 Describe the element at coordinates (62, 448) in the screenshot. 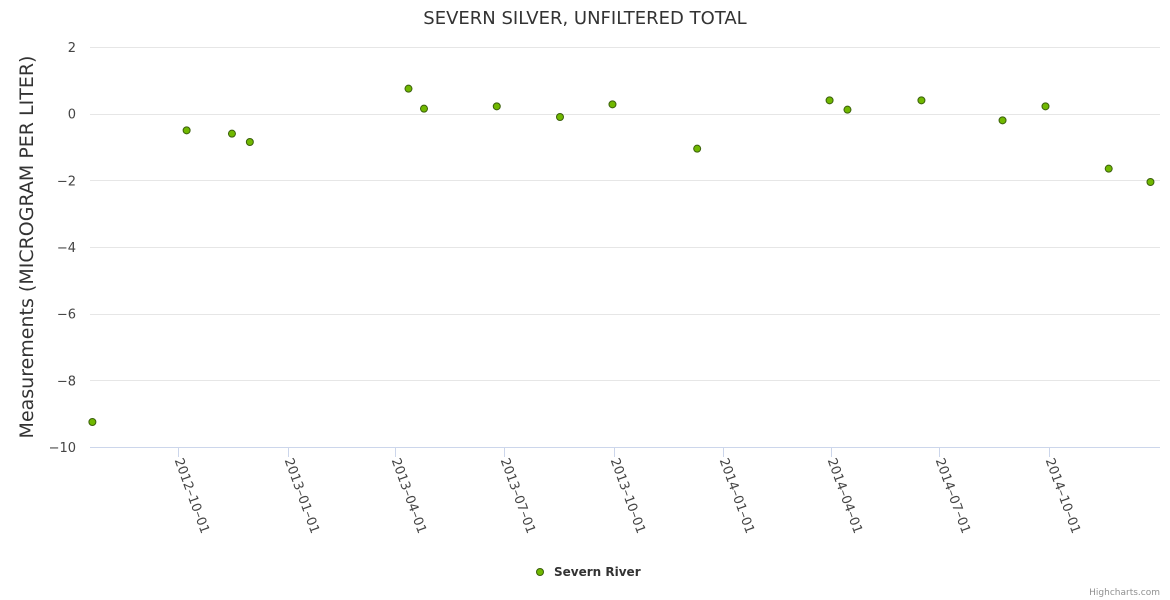

I see `y-tick-label: −10` at that location.